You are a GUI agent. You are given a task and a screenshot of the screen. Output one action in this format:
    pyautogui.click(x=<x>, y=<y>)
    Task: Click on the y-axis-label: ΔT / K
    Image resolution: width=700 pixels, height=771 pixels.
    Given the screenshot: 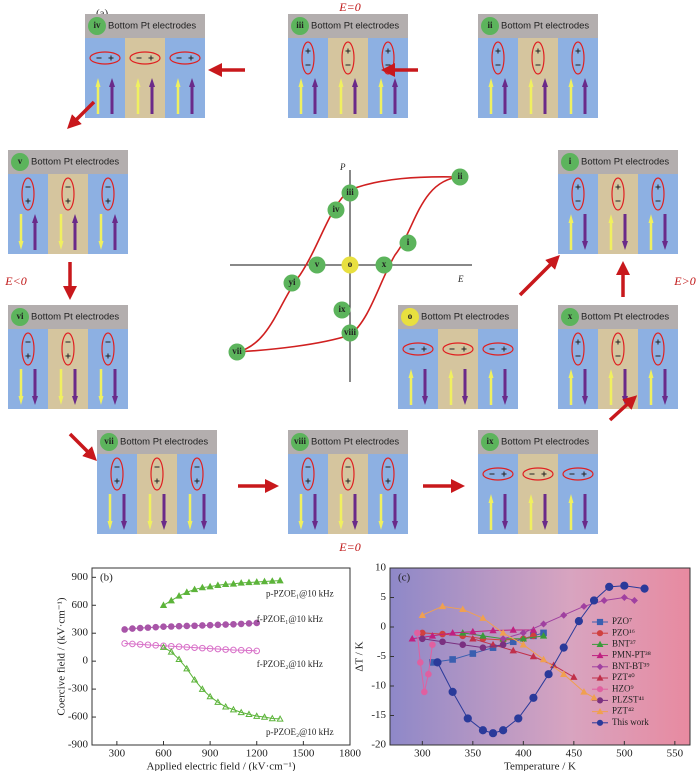 What is the action you would take?
    pyautogui.click(x=360, y=656)
    